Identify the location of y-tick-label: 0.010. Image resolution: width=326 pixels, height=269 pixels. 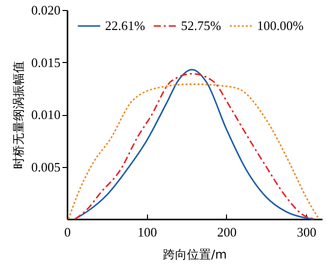
(45, 114).